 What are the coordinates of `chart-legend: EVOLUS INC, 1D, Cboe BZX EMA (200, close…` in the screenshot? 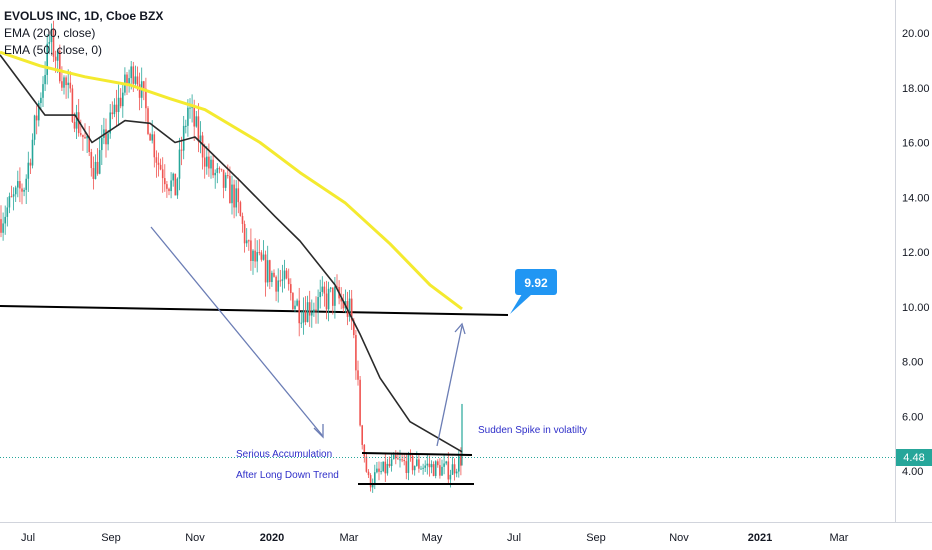 It's located at (83, 33).